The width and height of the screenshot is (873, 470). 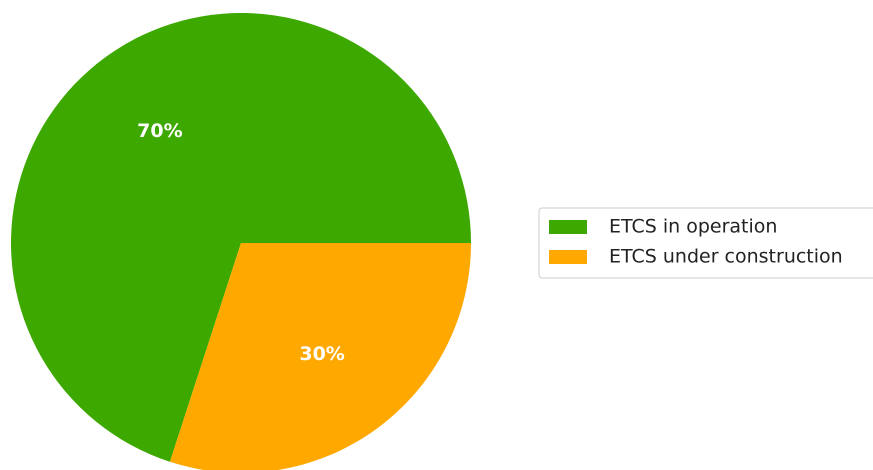 I want to click on legend-label: ETCS in operation, so click(x=693, y=227).